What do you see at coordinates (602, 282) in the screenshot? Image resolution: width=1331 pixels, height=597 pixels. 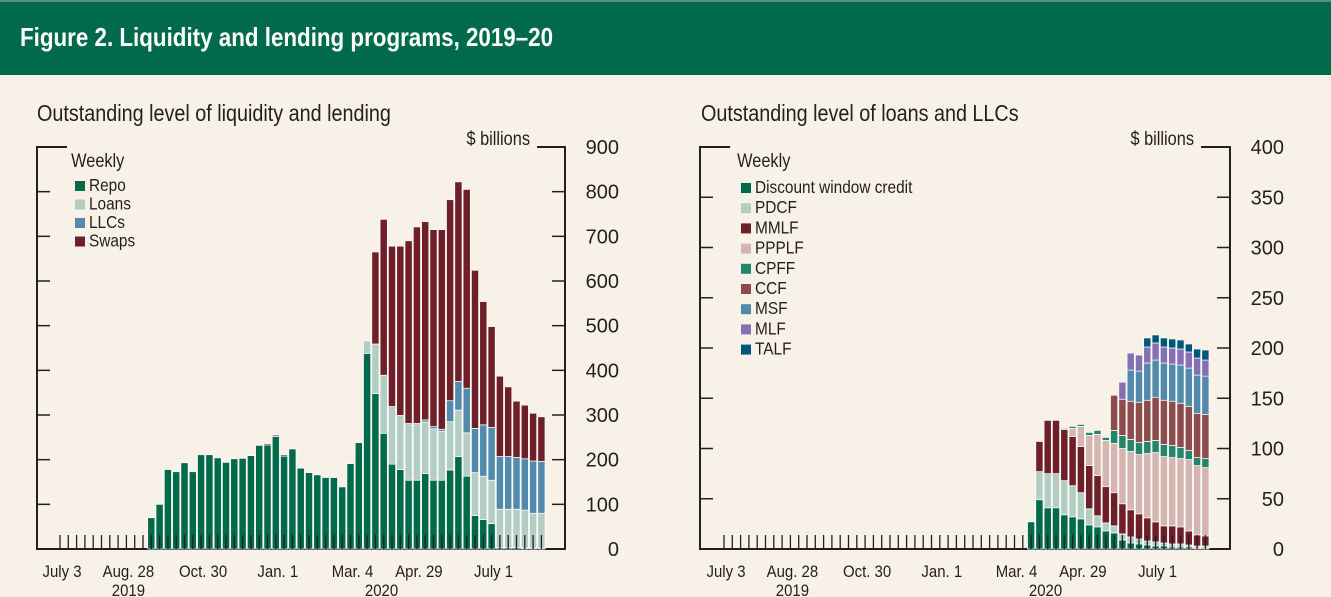 I see `chart1-y-tick-label: 600` at bounding box center [602, 282].